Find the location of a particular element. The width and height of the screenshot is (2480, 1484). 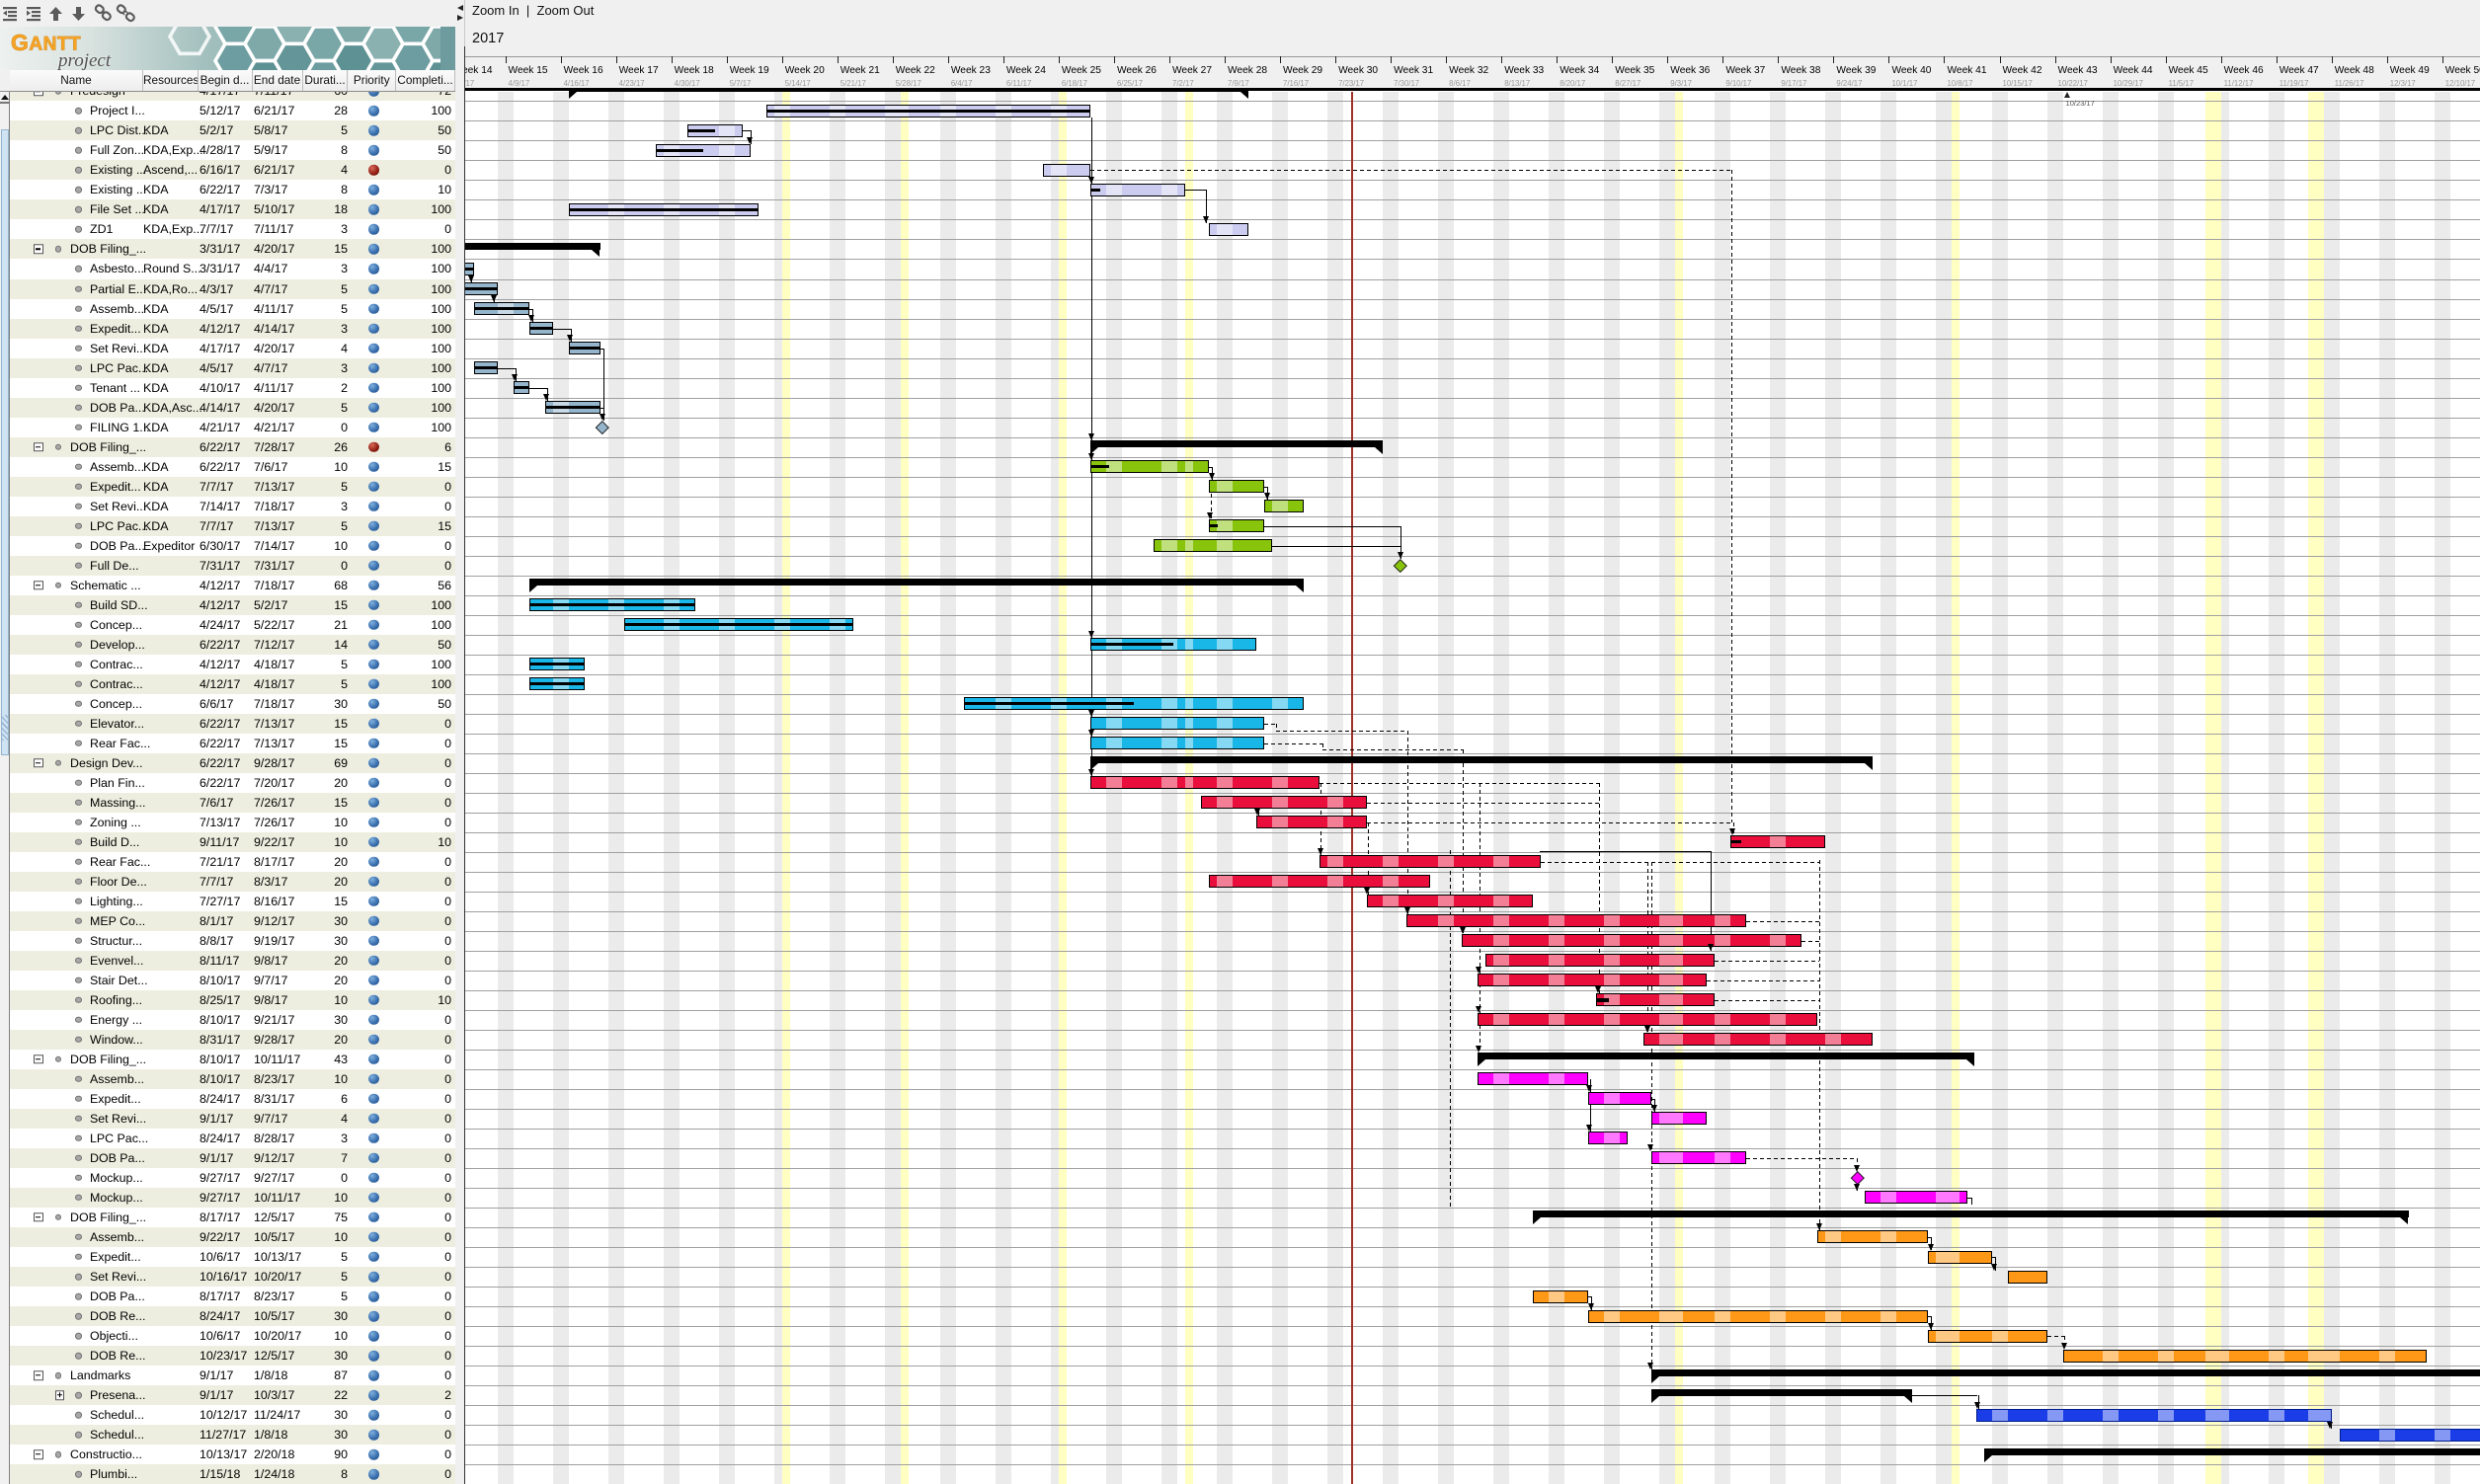

svg-text: GANTT is located at coordinates (46, 43).